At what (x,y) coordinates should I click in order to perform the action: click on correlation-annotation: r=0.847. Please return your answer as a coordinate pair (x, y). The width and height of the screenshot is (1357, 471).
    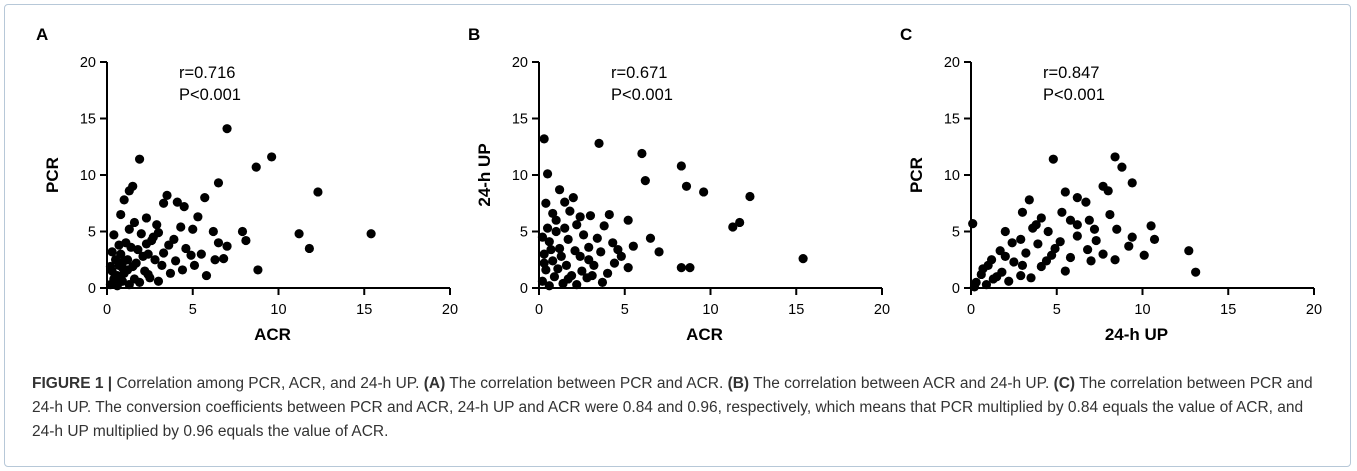
    Looking at the image, I should click on (1071, 73).